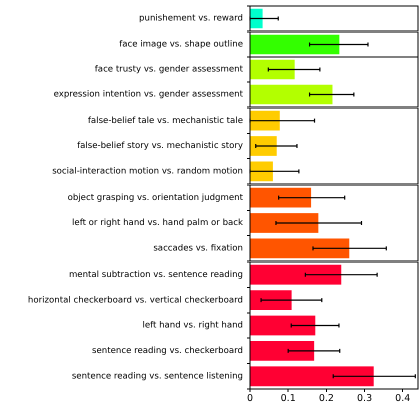  What do you see at coordinates (402, 398) in the screenshot?
I see `x-tick-label: 0.4` at bounding box center [402, 398].